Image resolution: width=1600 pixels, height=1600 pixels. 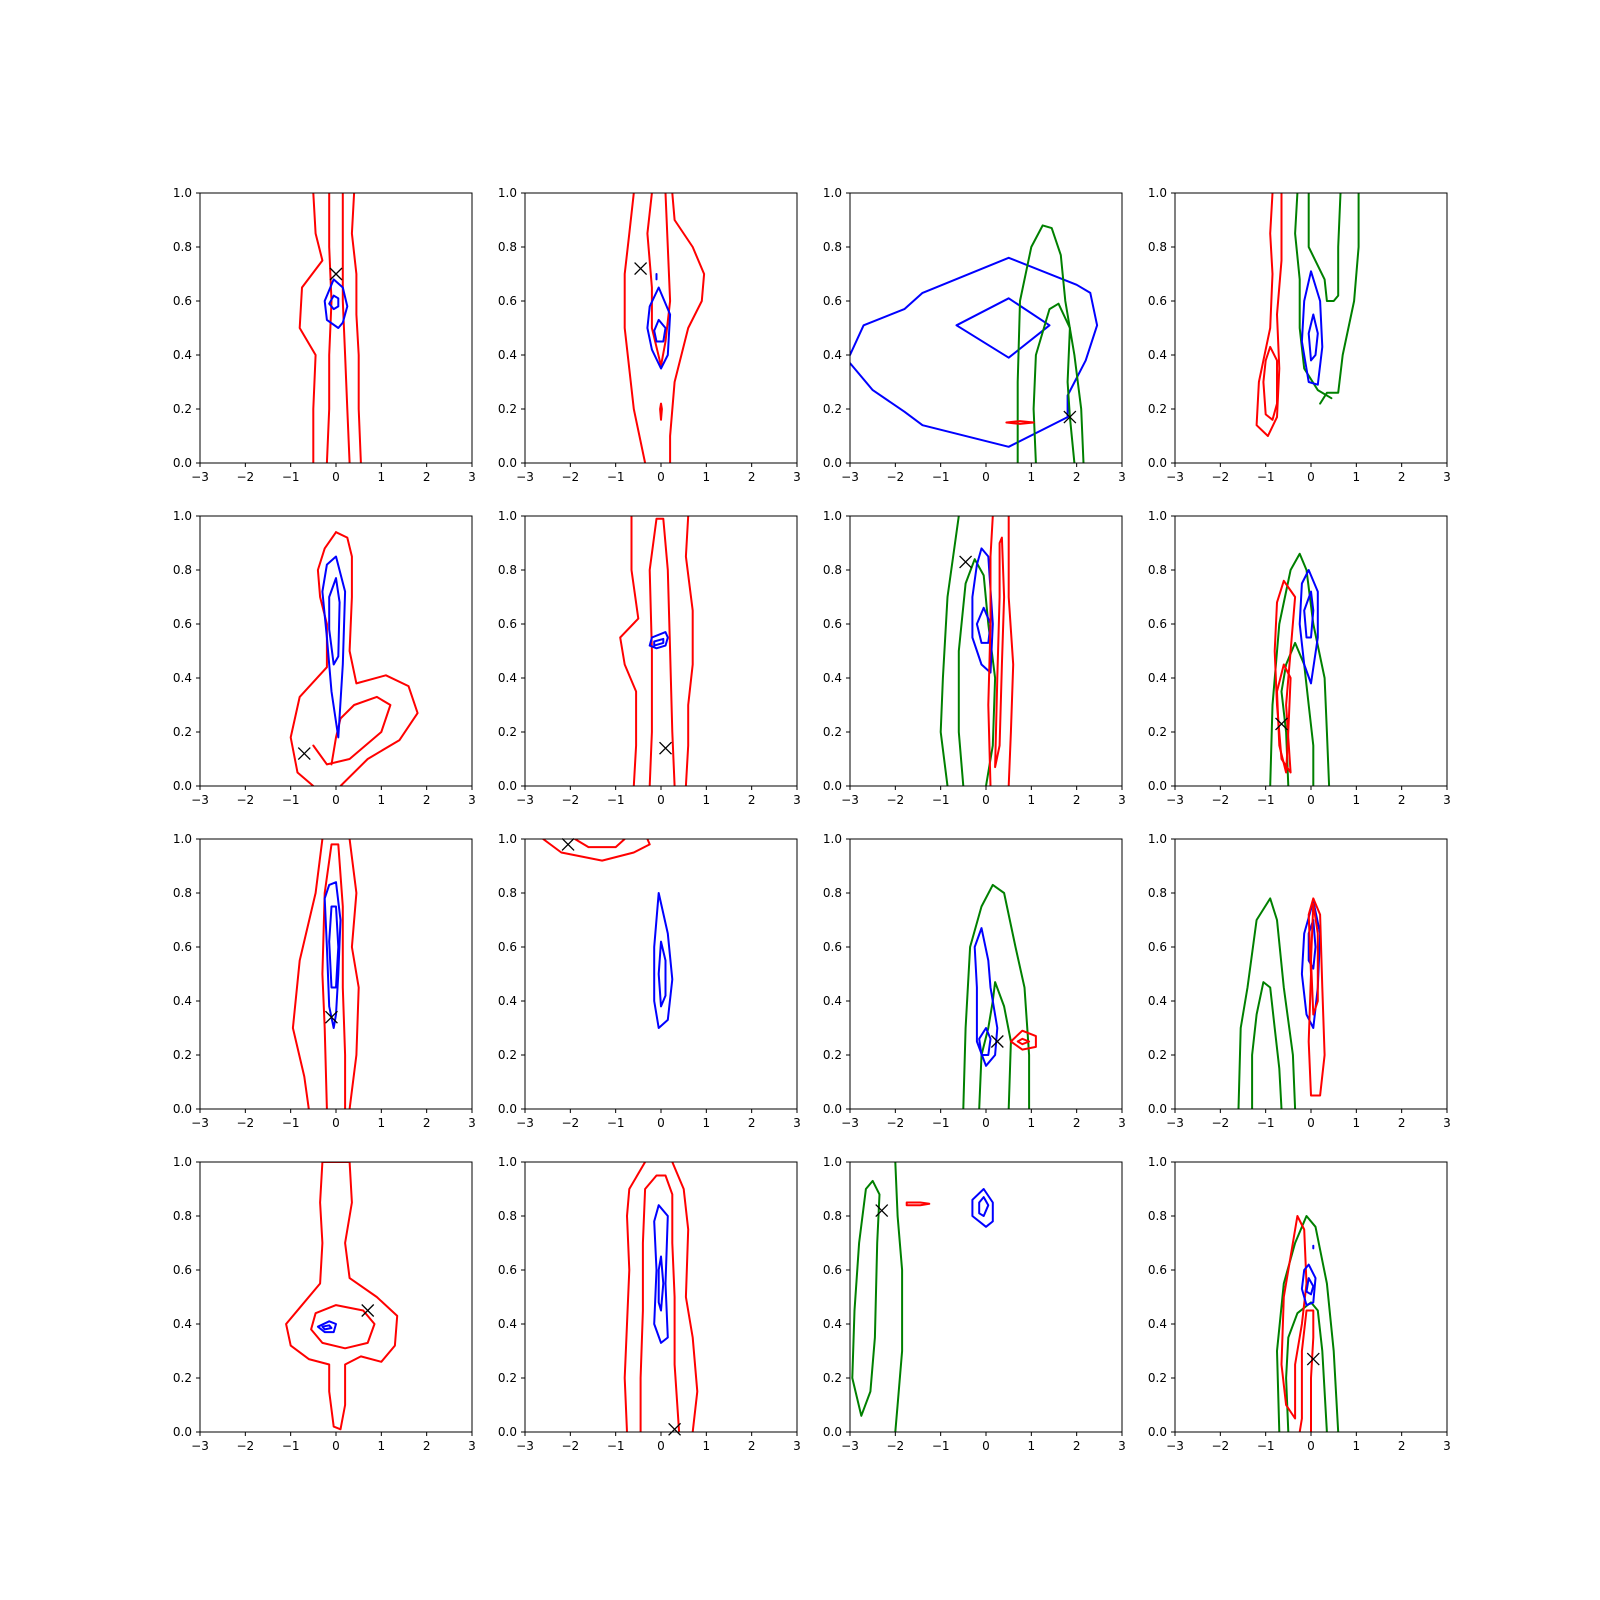 What do you see at coordinates (336, 1297) in the screenshot?
I see `axes-frame` at bounding box center [336, 1297].